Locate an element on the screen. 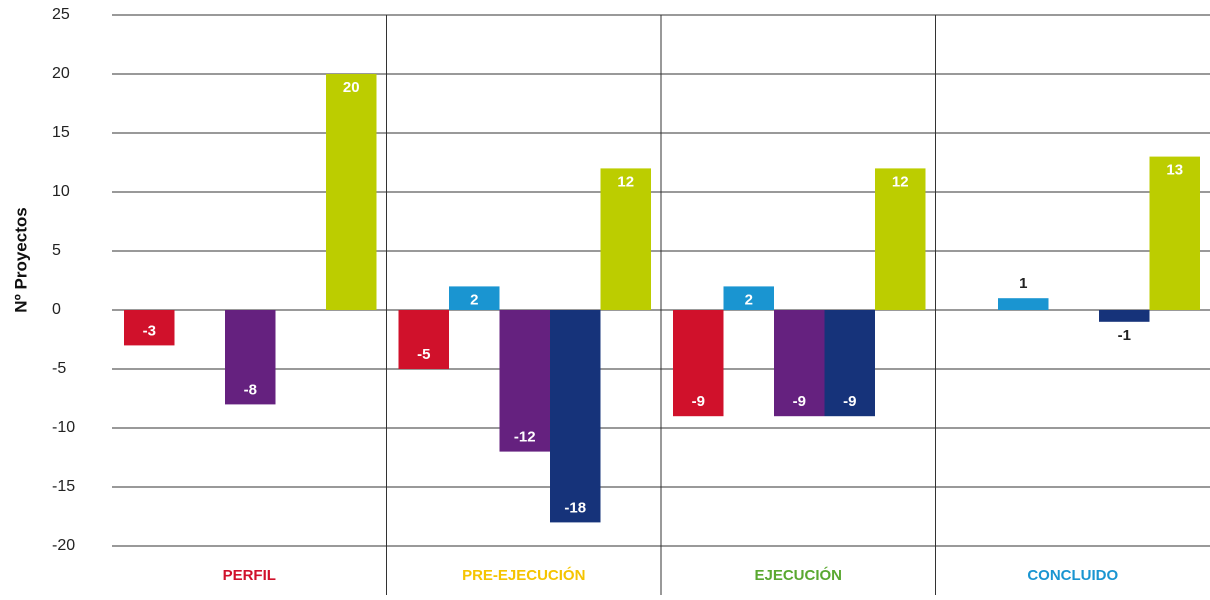 This screenshot has height=600, width=1210. data-label: 20 is located at coordinates (351, 87).